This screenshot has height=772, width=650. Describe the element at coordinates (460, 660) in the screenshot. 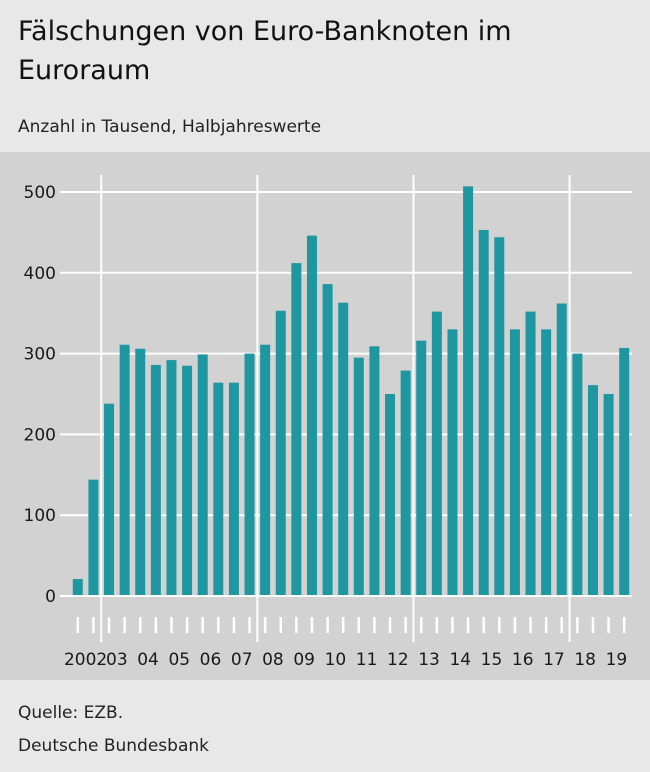

I see `x-year-label-14: 14` at that location.